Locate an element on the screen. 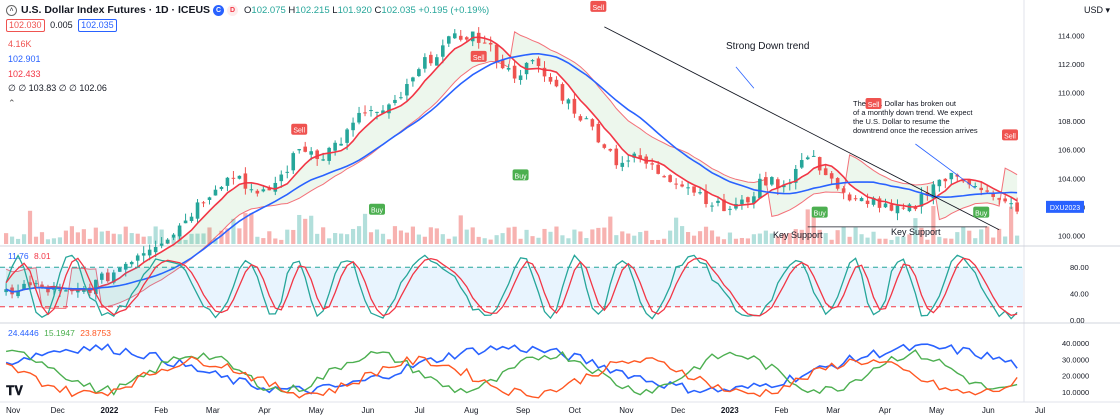 This screenshot has height=419, width=1120. ma-blue-value: 102.901 is located at coordinates (24, 59).